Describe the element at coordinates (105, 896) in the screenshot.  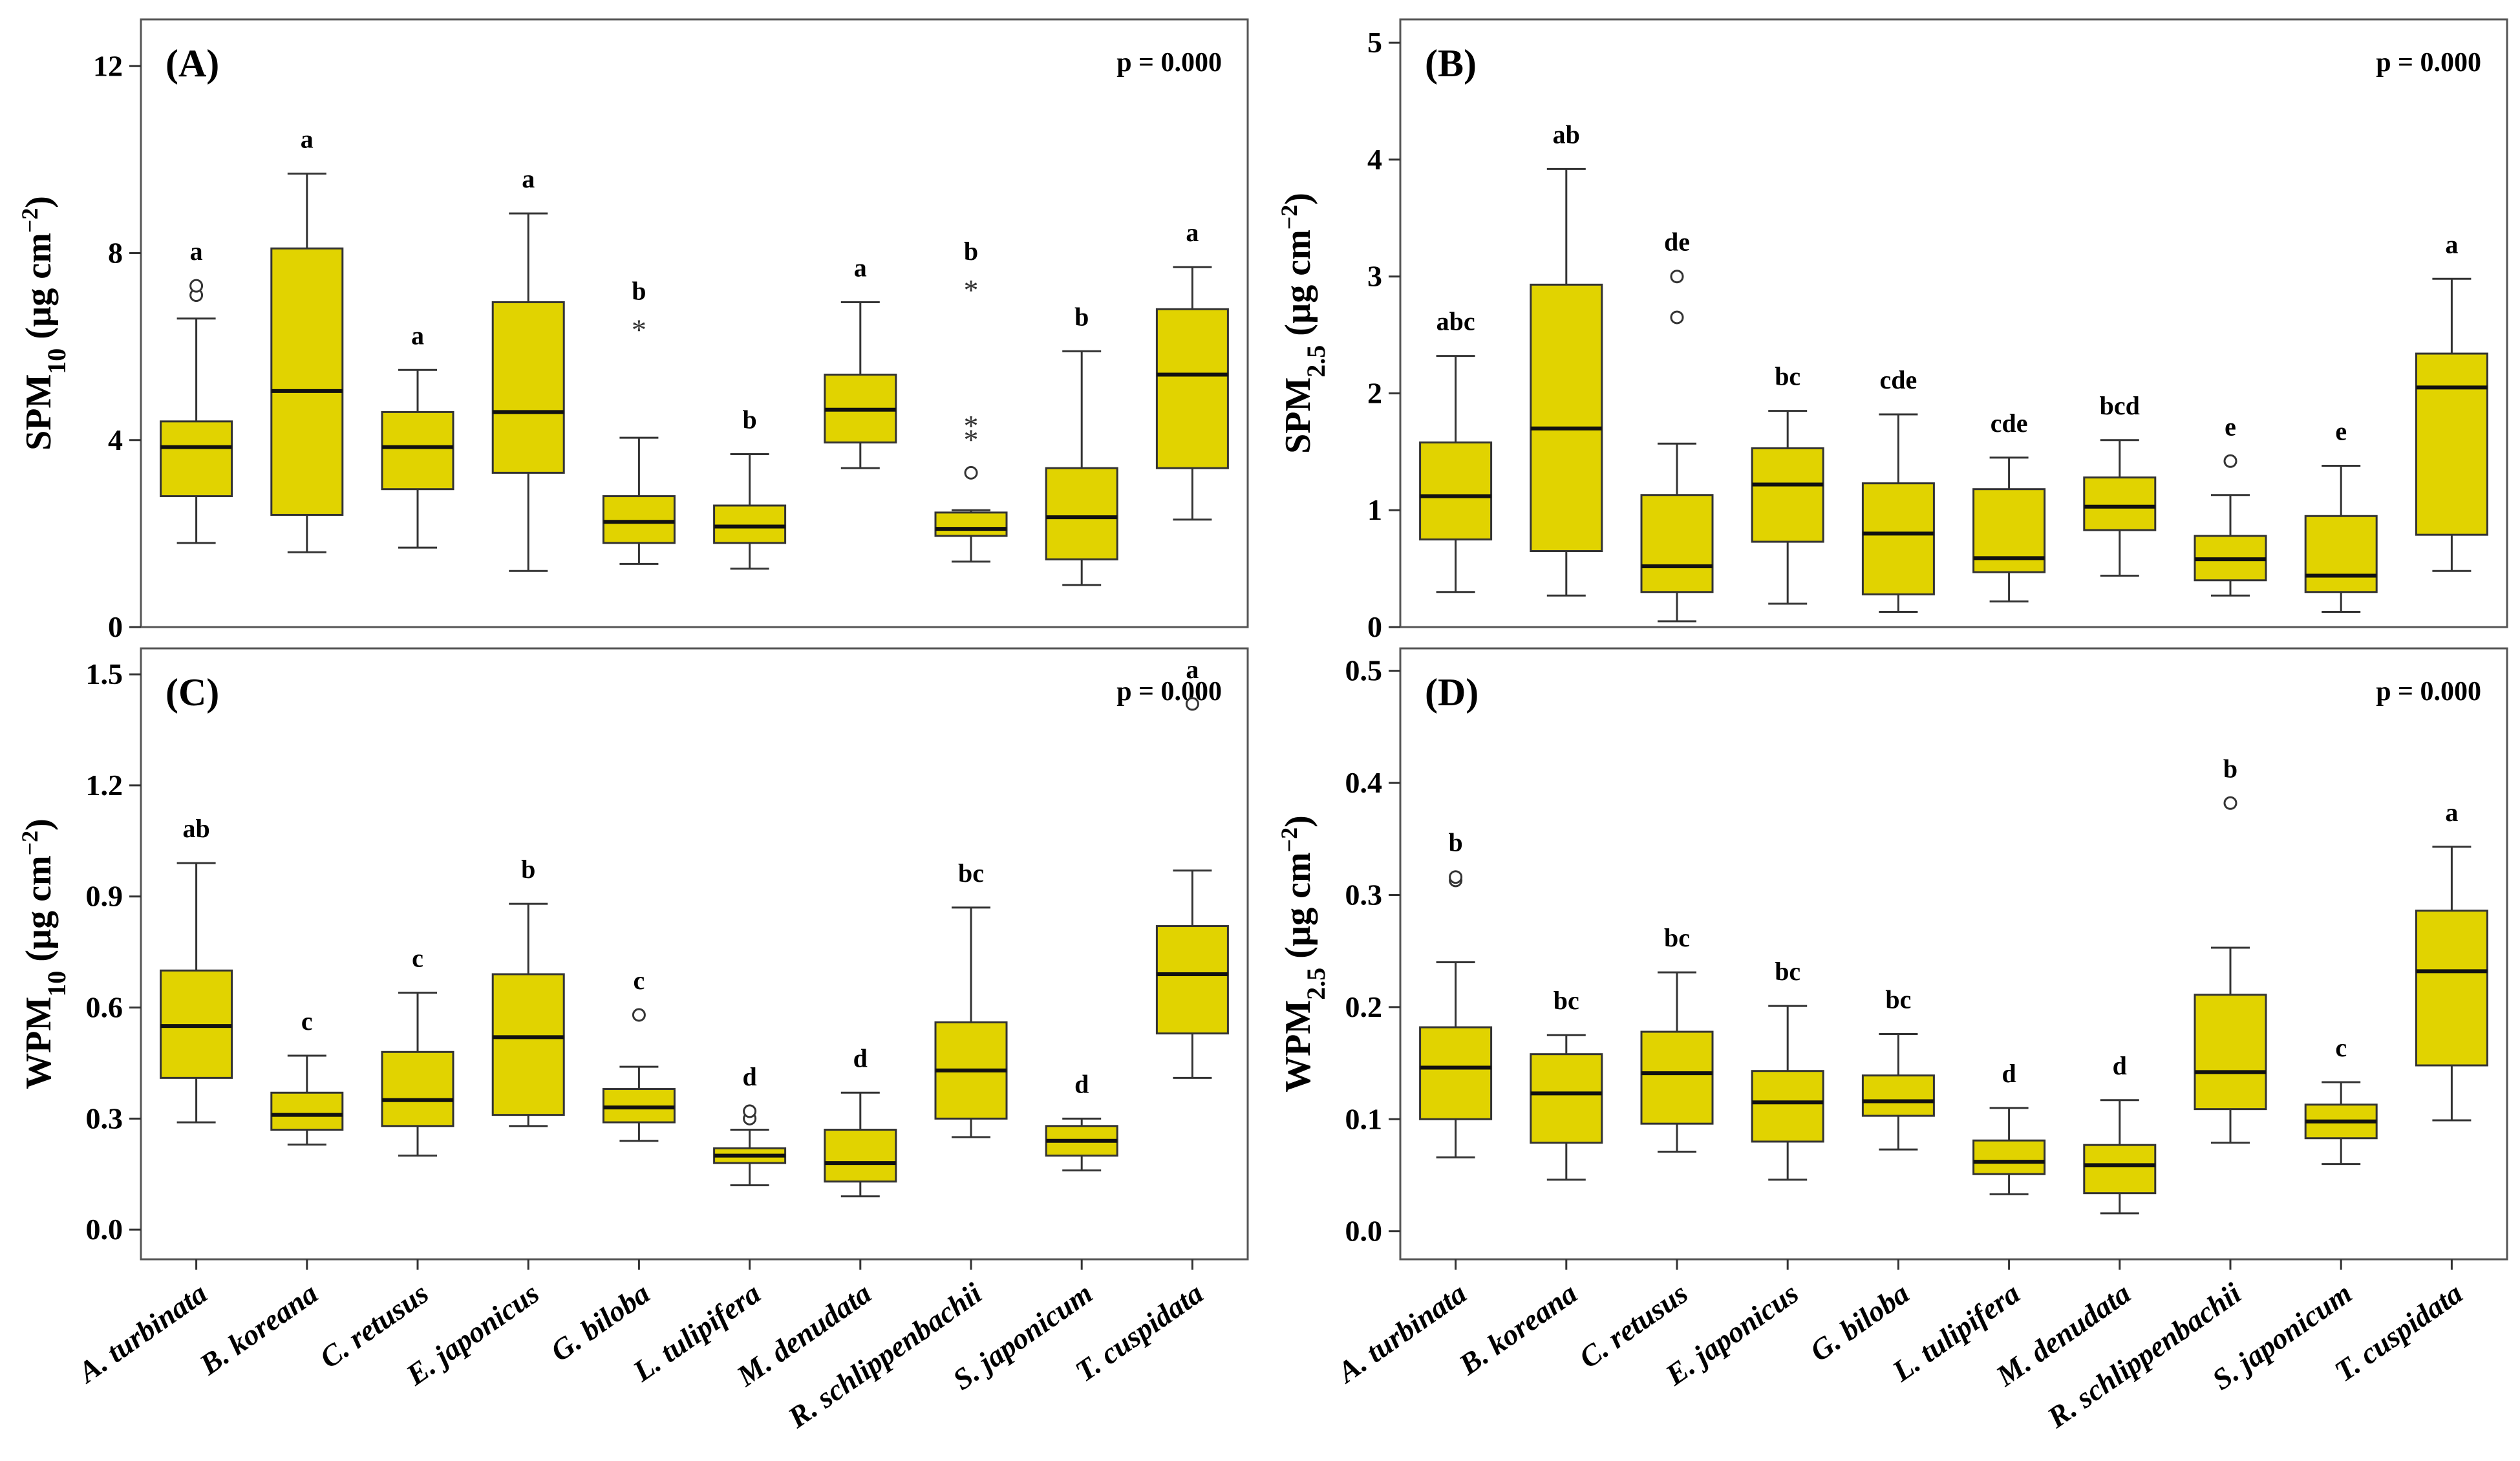
I see `y-tick-label: 0.9` at that location.